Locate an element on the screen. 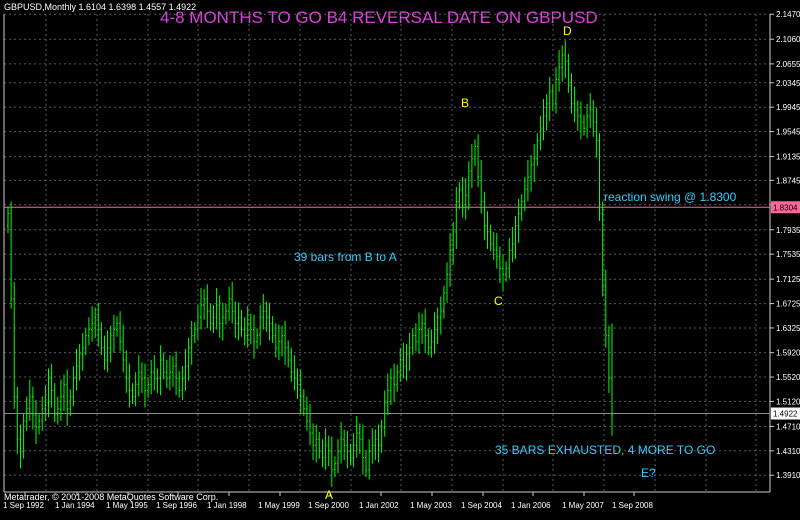 The width and height of the screenshot is (800, 520). reaction-price-box is located at coordinates (785, 207).